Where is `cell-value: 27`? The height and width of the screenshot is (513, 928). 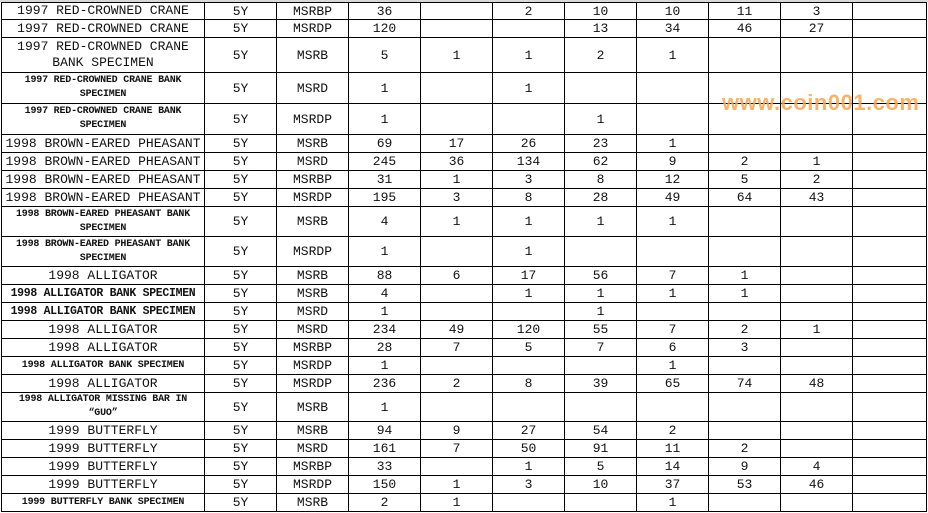
cell-value: 27 is located at coordinates (816, 28).